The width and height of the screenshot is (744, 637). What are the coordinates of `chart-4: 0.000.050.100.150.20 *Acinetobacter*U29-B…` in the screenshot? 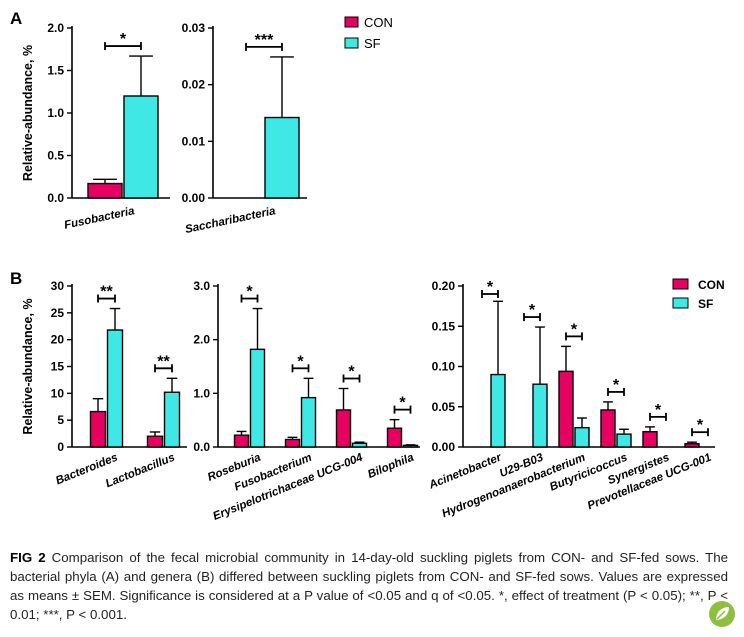 It's located at (571, 399).